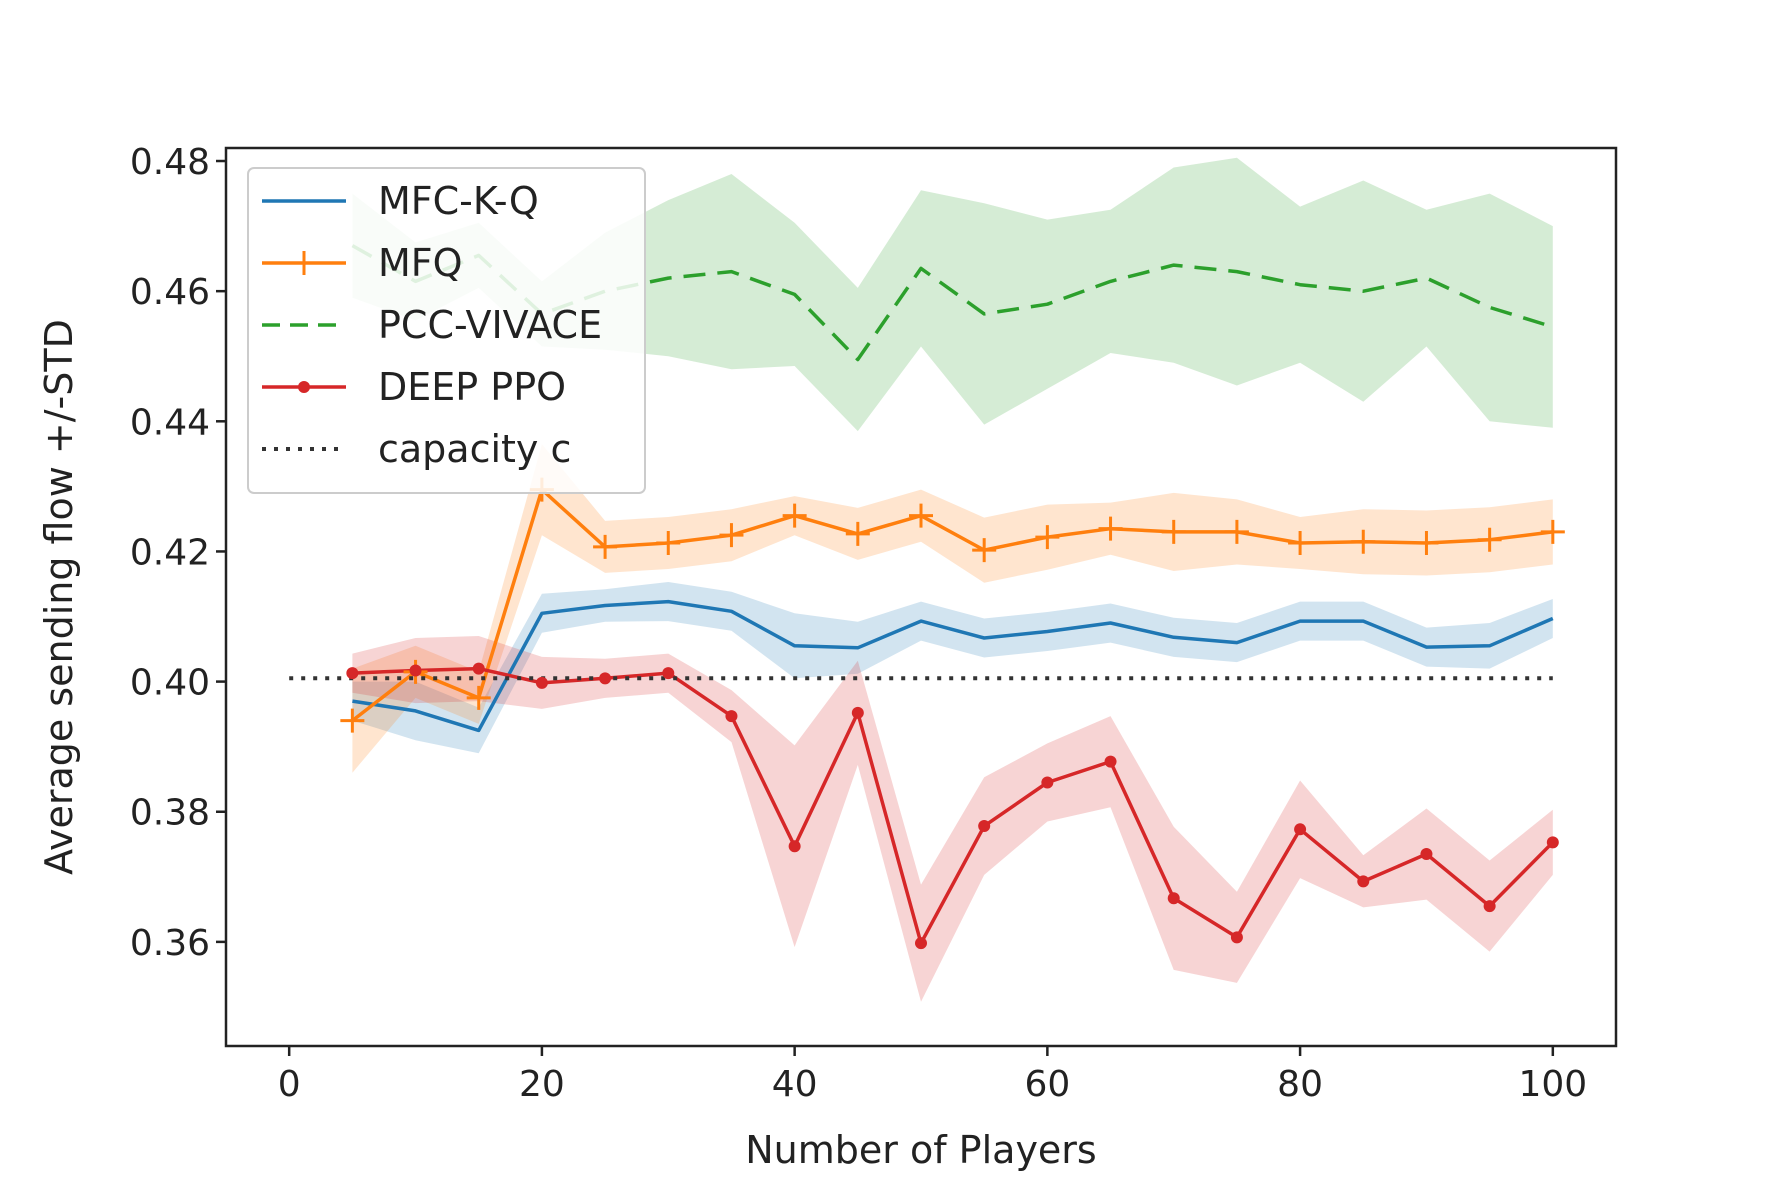 This screenshot has width=1786, height=1188. I want to click on legend-box, so click(446, 330).